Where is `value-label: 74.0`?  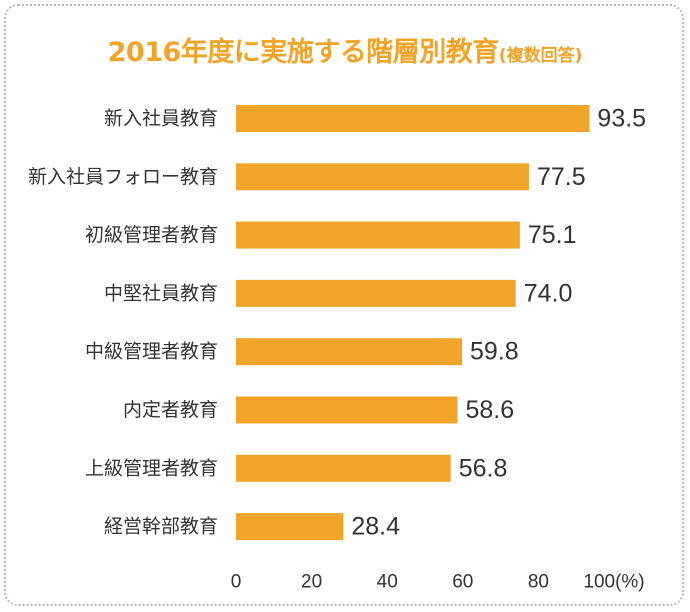 value-label: 74.0 is located at coordinates (548, 293).